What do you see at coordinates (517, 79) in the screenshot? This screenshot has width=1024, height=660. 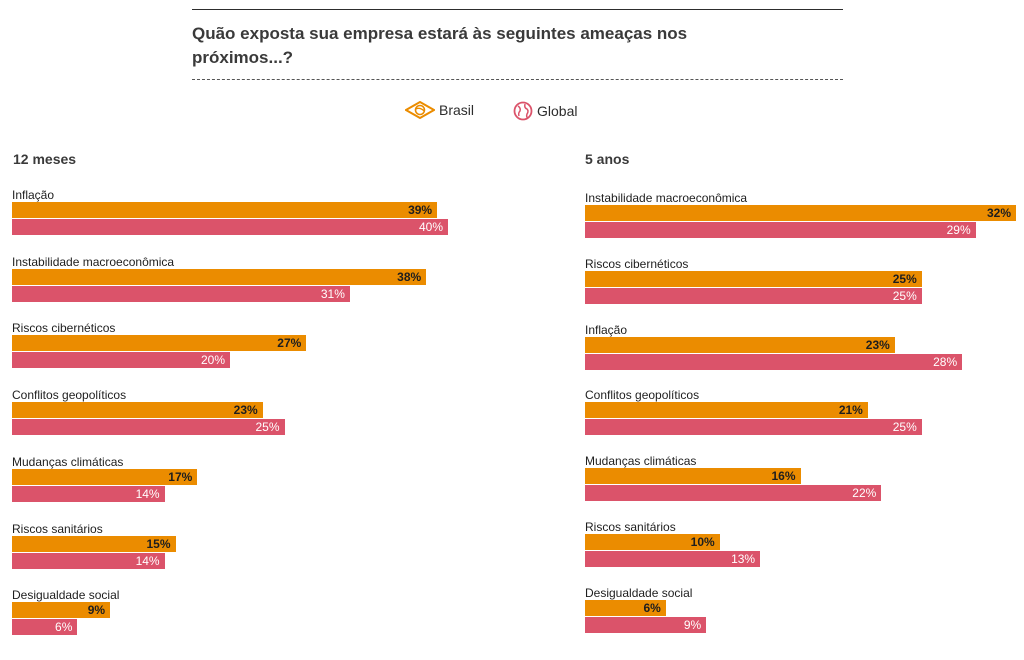 I see `dashed-divider` at bounding box center [517, 79].